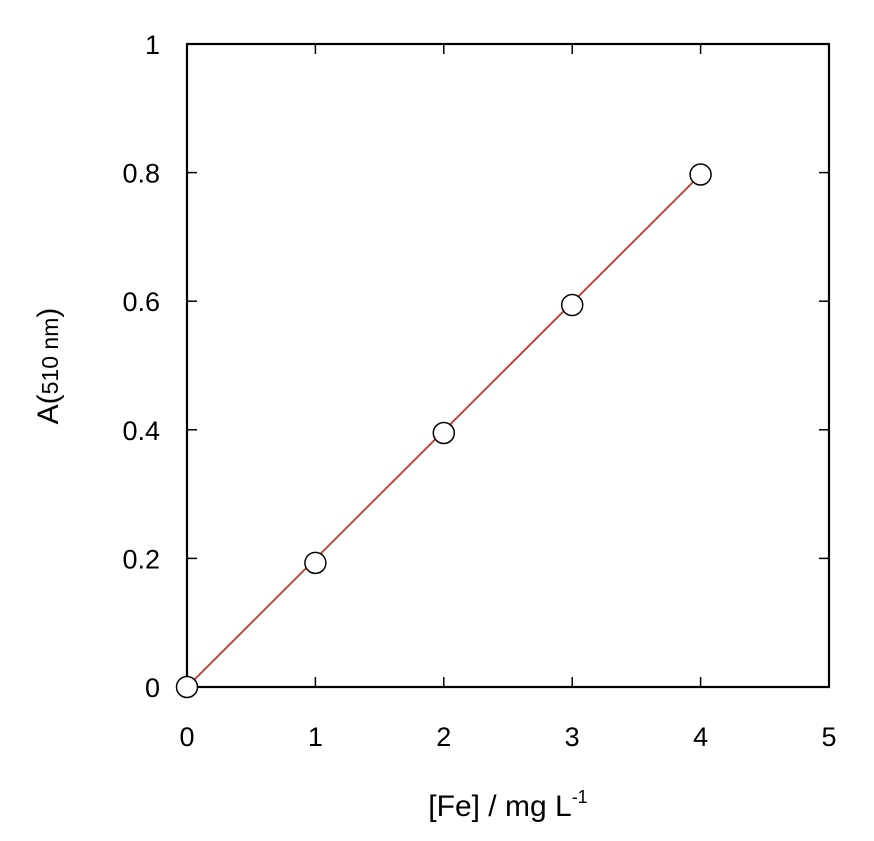 Image resolution: width=874 pixels, height=841 pixels. I want to click on x-tick-label: 0, so click(186, 737).